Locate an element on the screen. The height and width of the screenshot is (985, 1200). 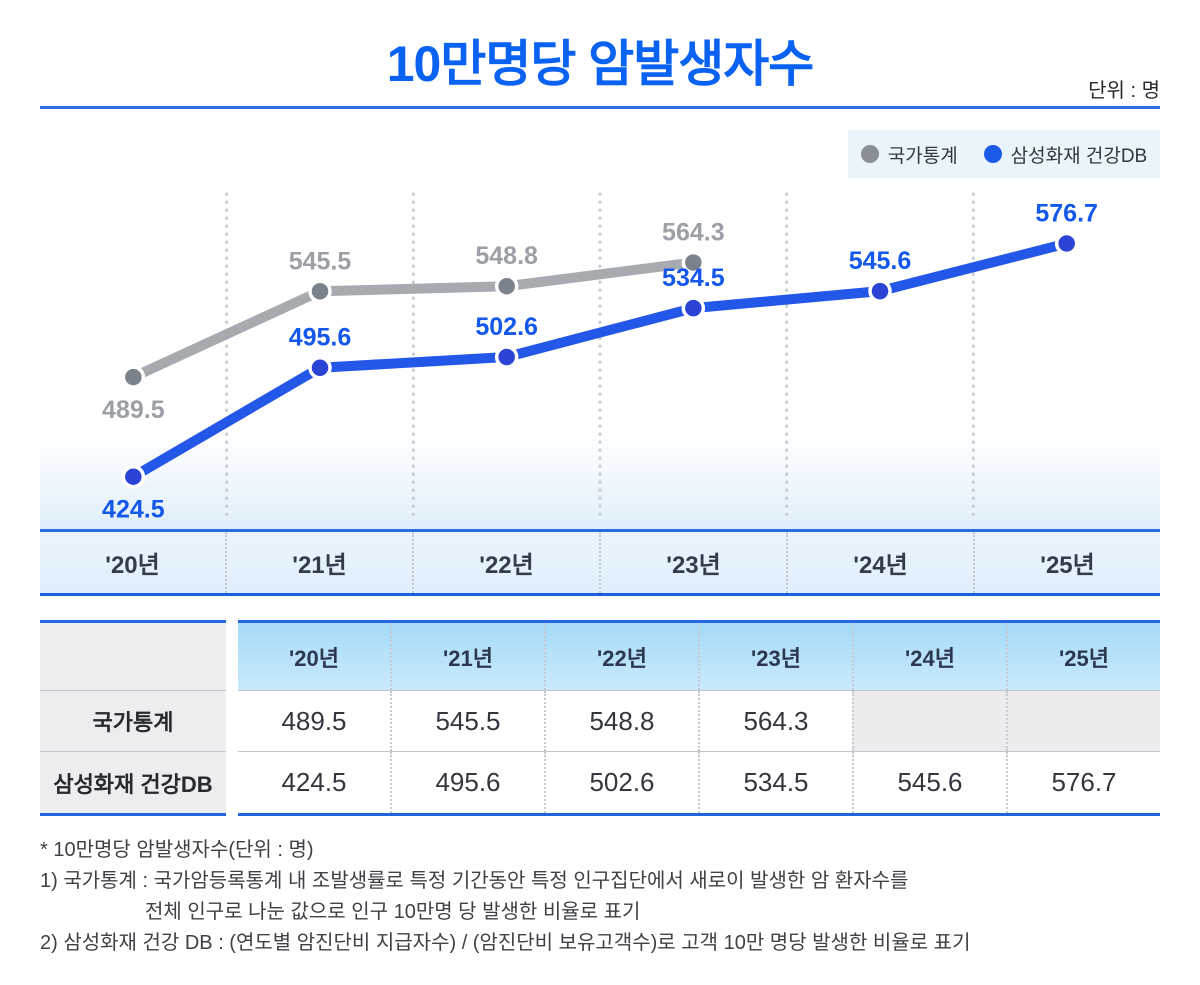
footnote-line: 전체 인구로 나눈 값으로 인구 10만명 당 발생한 비율로 표기 is located at coordinates (393, 912).